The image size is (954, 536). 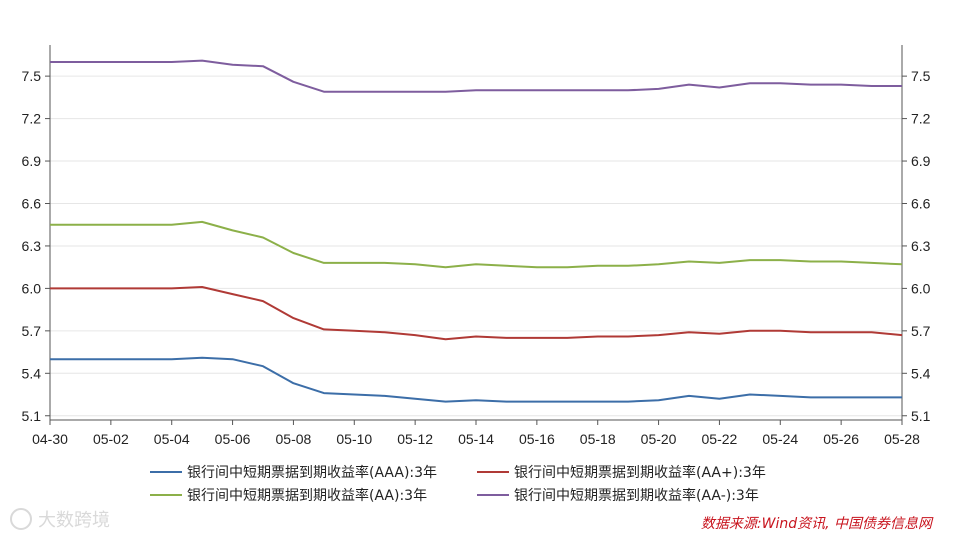 What do you see at coordinates (32, 161) in the screenshot?
I see `y-tick-label-left: 6.9` at bounding box center [32, 161].